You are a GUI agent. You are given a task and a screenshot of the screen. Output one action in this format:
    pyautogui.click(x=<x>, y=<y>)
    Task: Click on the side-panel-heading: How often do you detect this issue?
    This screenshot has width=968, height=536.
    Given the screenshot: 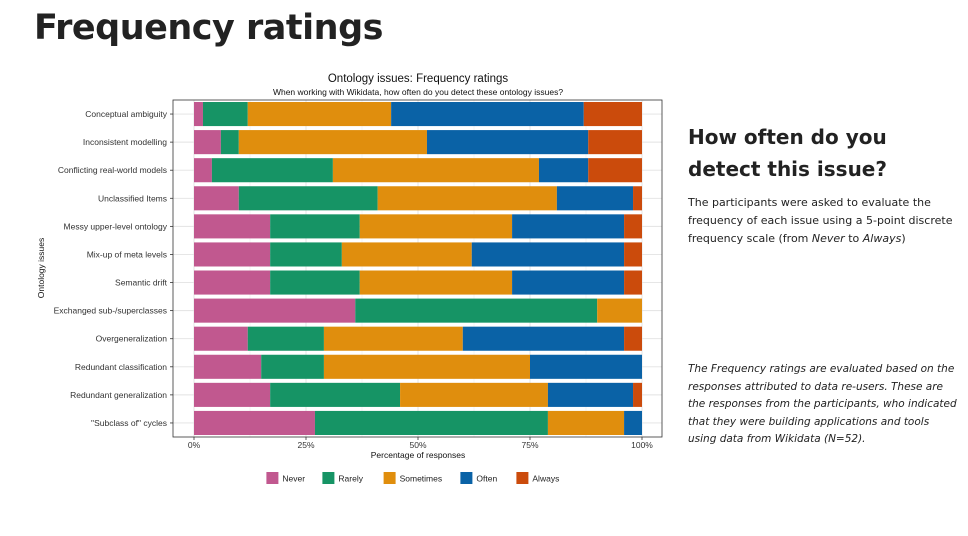 What is the action you would take?
    pyautogui.click(x=787, y=153)
    